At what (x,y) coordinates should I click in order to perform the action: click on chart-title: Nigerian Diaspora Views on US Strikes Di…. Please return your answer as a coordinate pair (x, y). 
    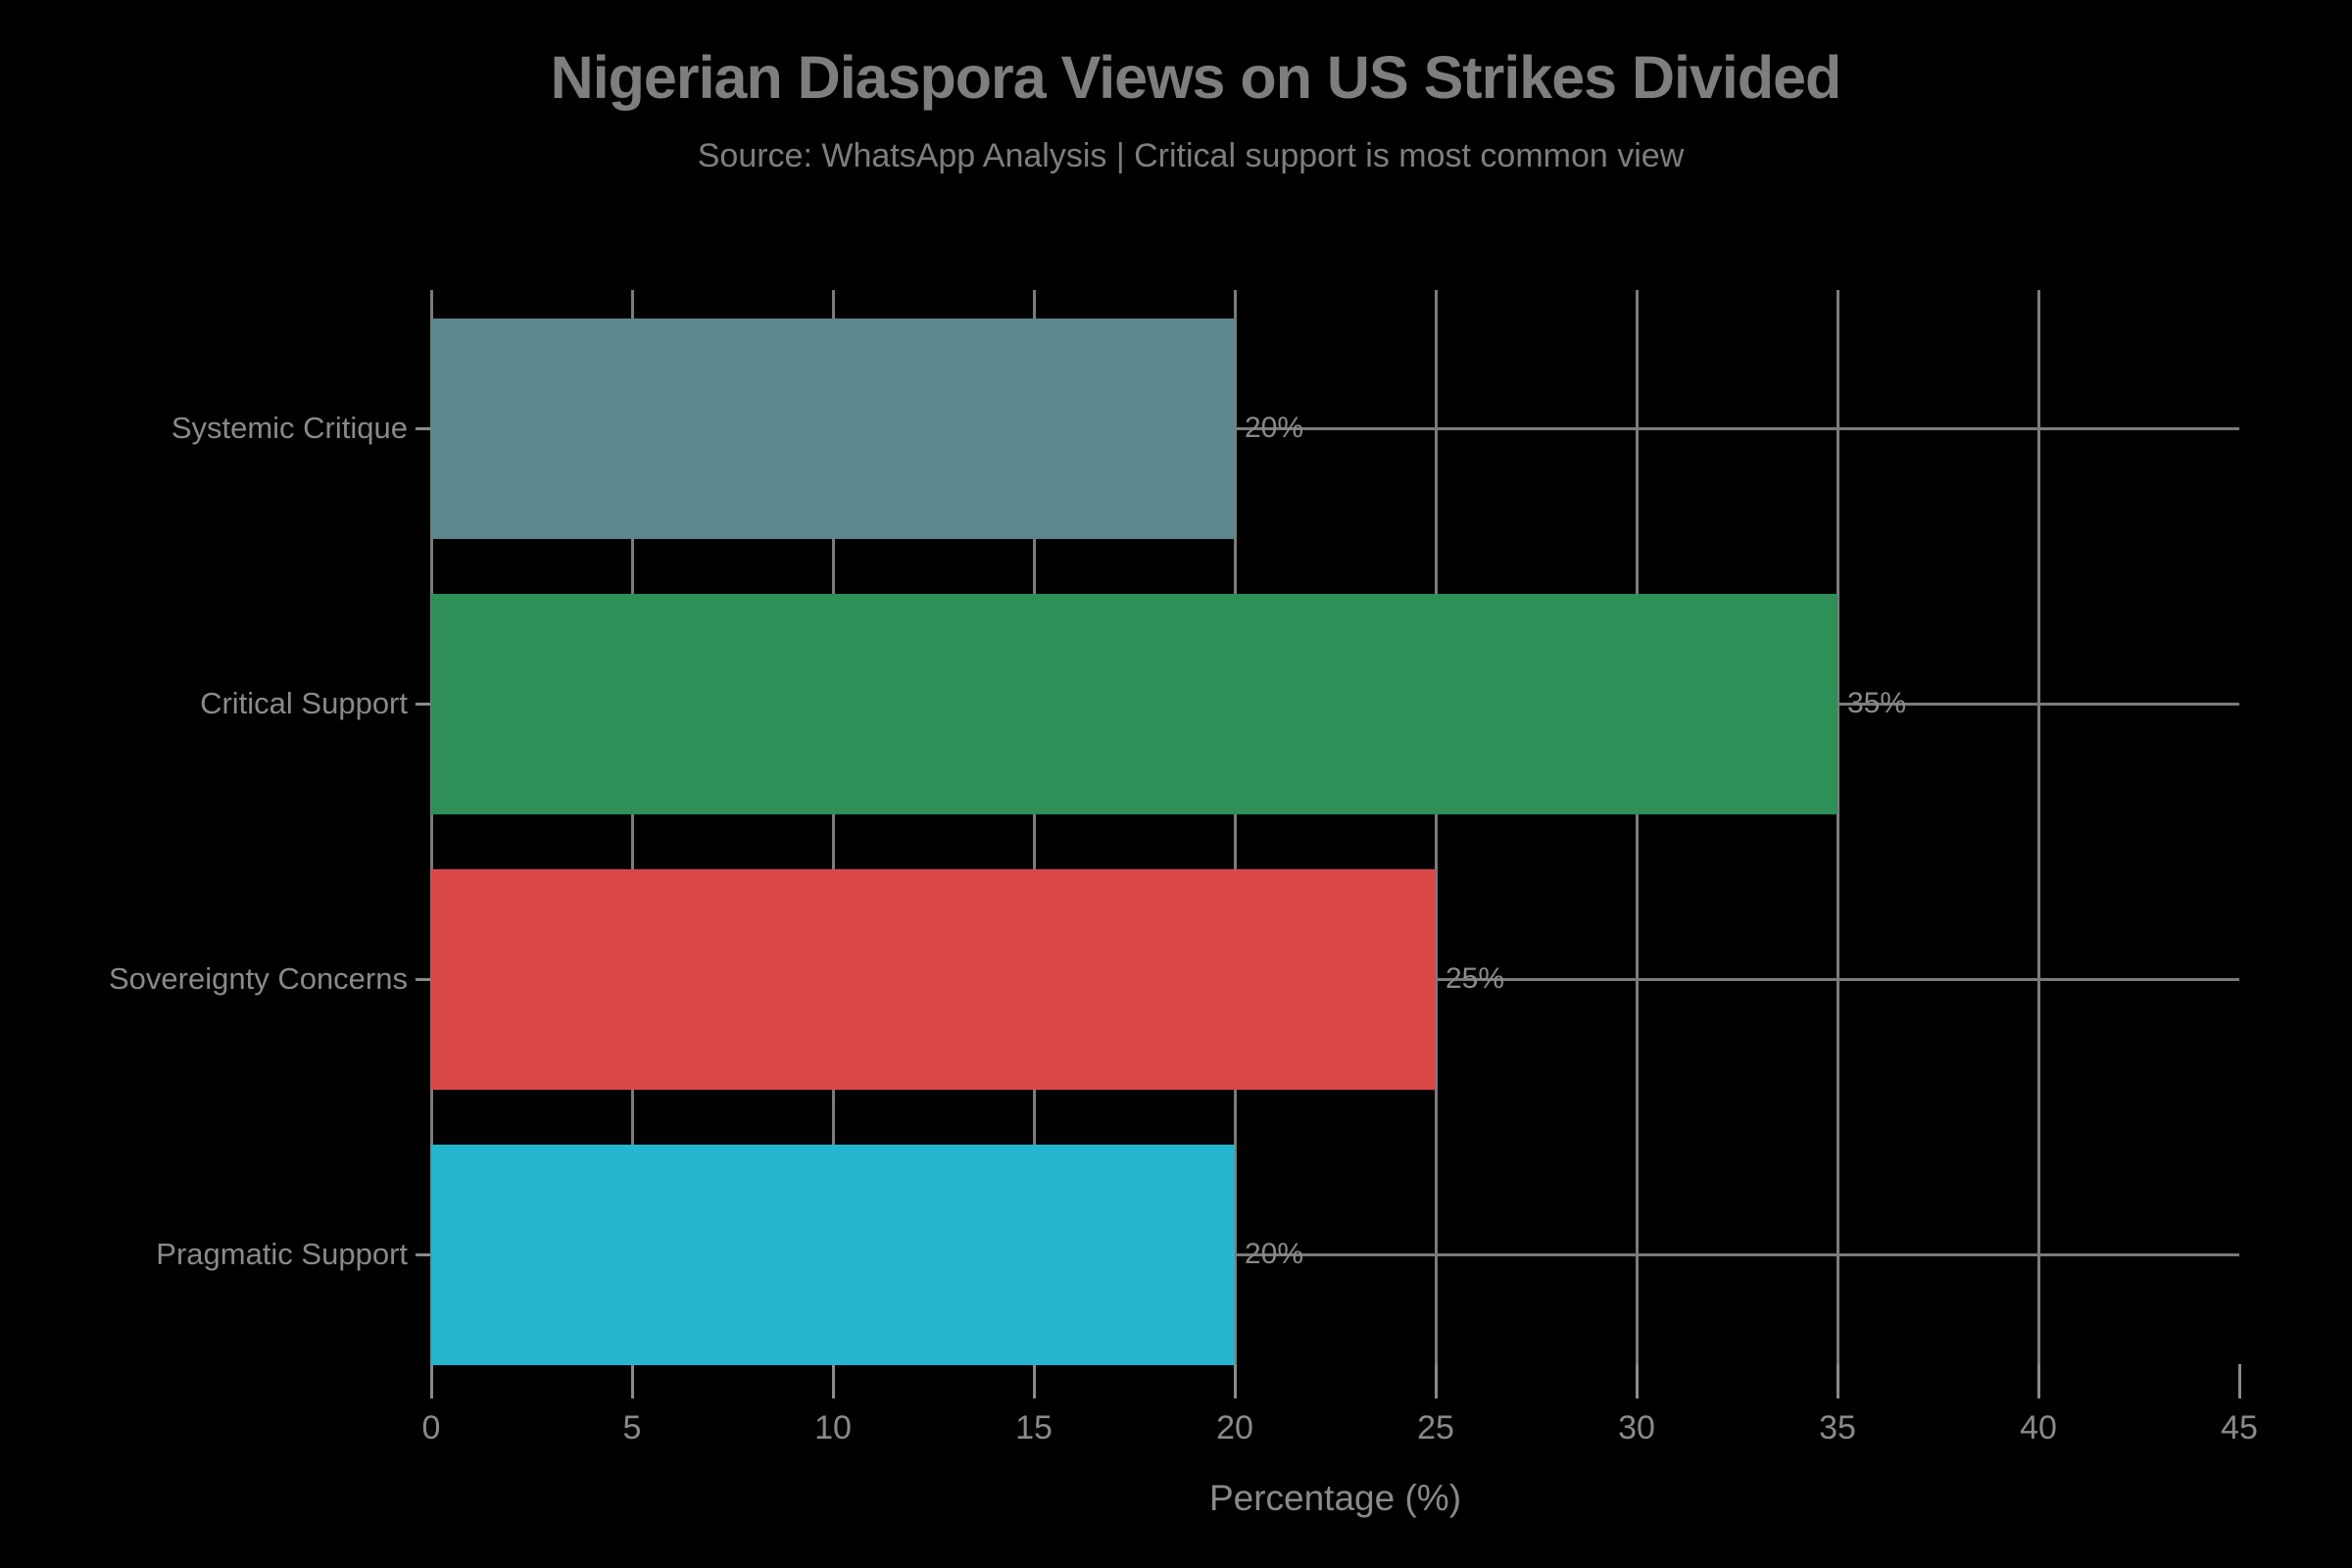
    Looking at the image, I should click on (1196, 77).